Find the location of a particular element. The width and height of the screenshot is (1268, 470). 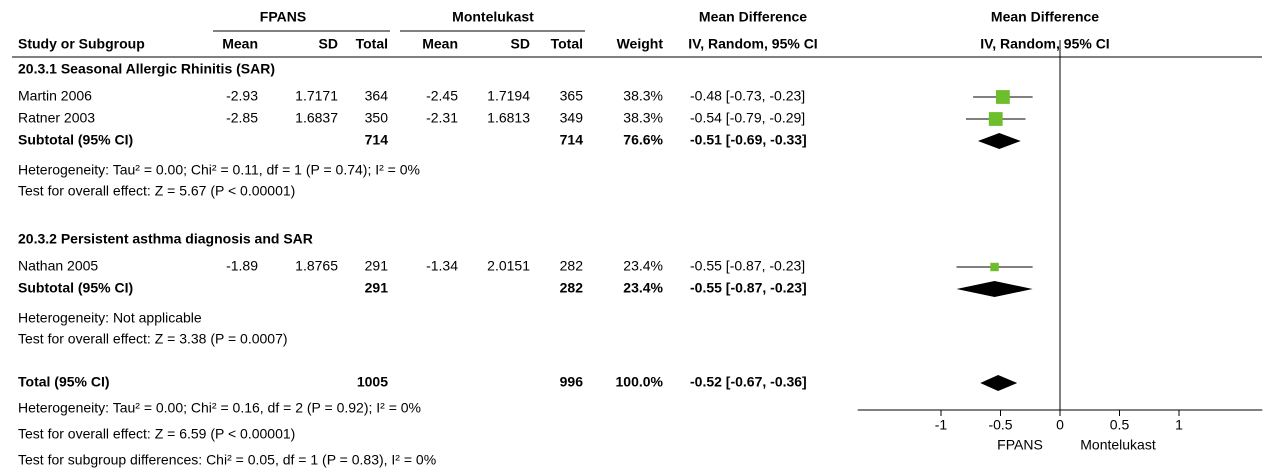

study-name: Nathan 2005 is located at coordinates (58, 266).